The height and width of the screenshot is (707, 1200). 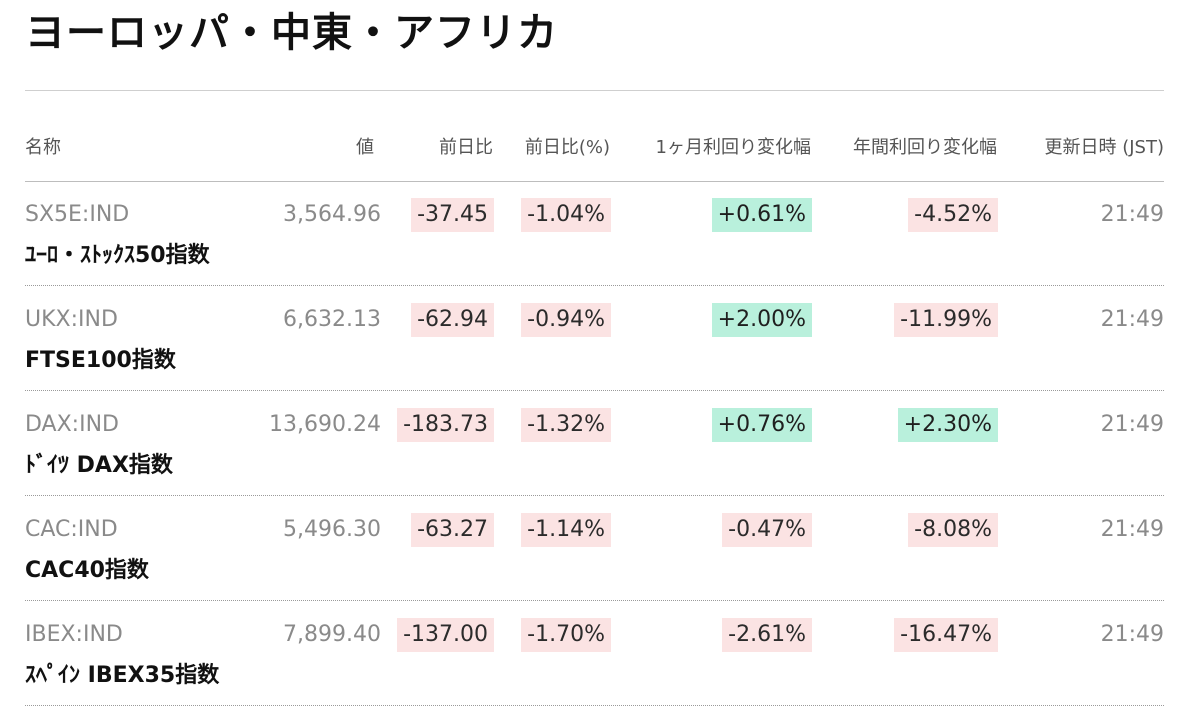 I want to click on row-change-pct: -0.94%, so click(x=566, y=320).